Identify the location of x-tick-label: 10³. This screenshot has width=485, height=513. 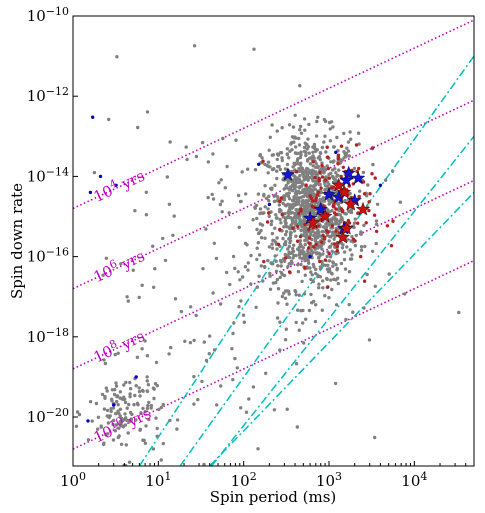
(329, 480).